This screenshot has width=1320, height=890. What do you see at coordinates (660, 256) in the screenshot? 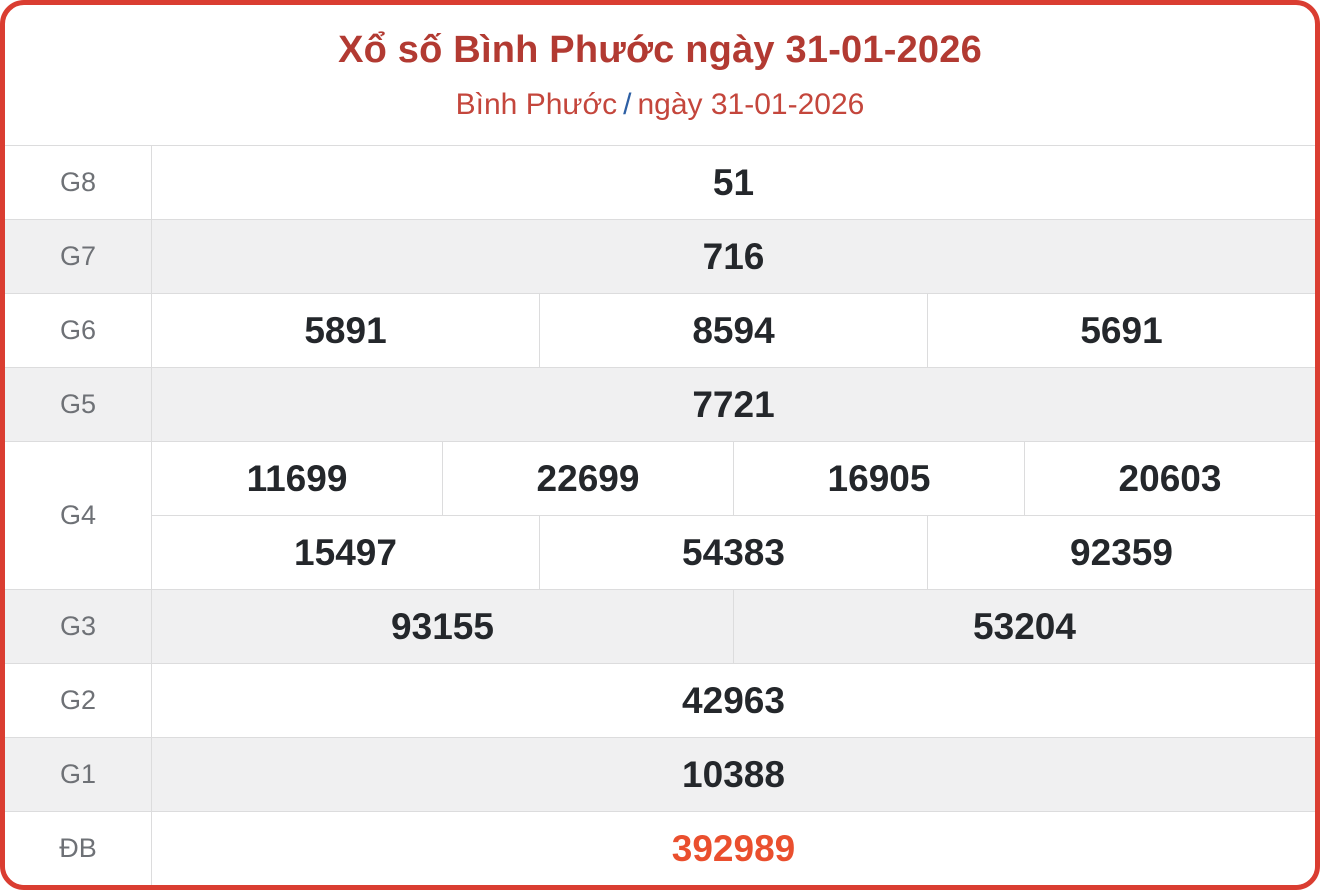
I see `table-row-g7: G7 716` at bounding box center [660, 256].